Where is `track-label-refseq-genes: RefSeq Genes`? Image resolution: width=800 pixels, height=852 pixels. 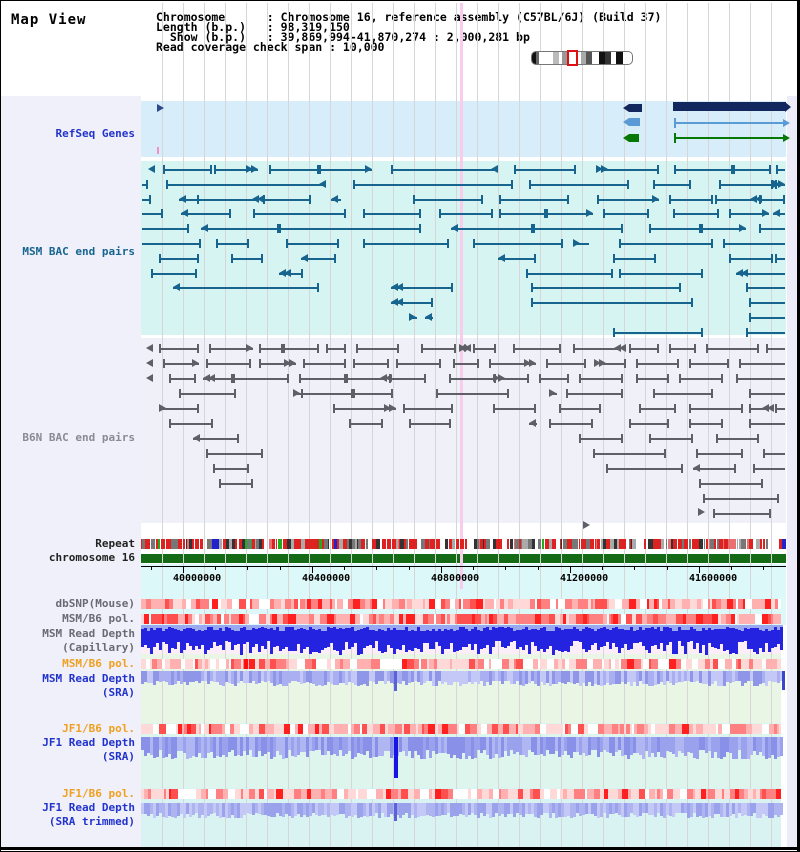
track-label-refseq-genes: RefSeq Genes is located at coordinates (95, 133).